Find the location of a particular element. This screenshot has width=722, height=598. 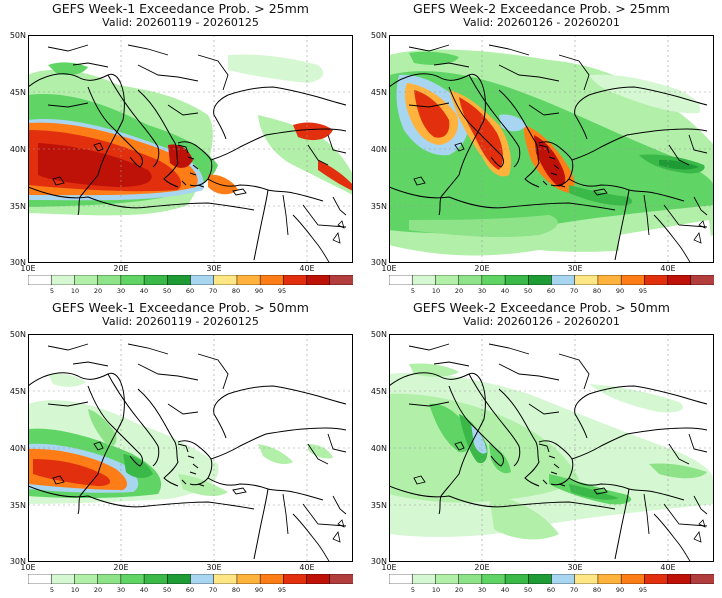

lat-label: 50N is located at coordinates (378, 35).